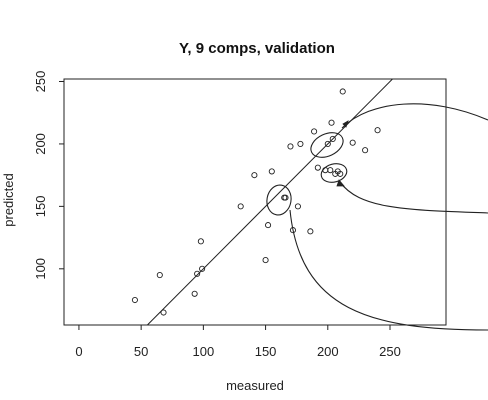 The image size is (488, 400). Describe the element at coordinates (40, 207) in the screenshot. I see `y-tick-label: 150` at that location.